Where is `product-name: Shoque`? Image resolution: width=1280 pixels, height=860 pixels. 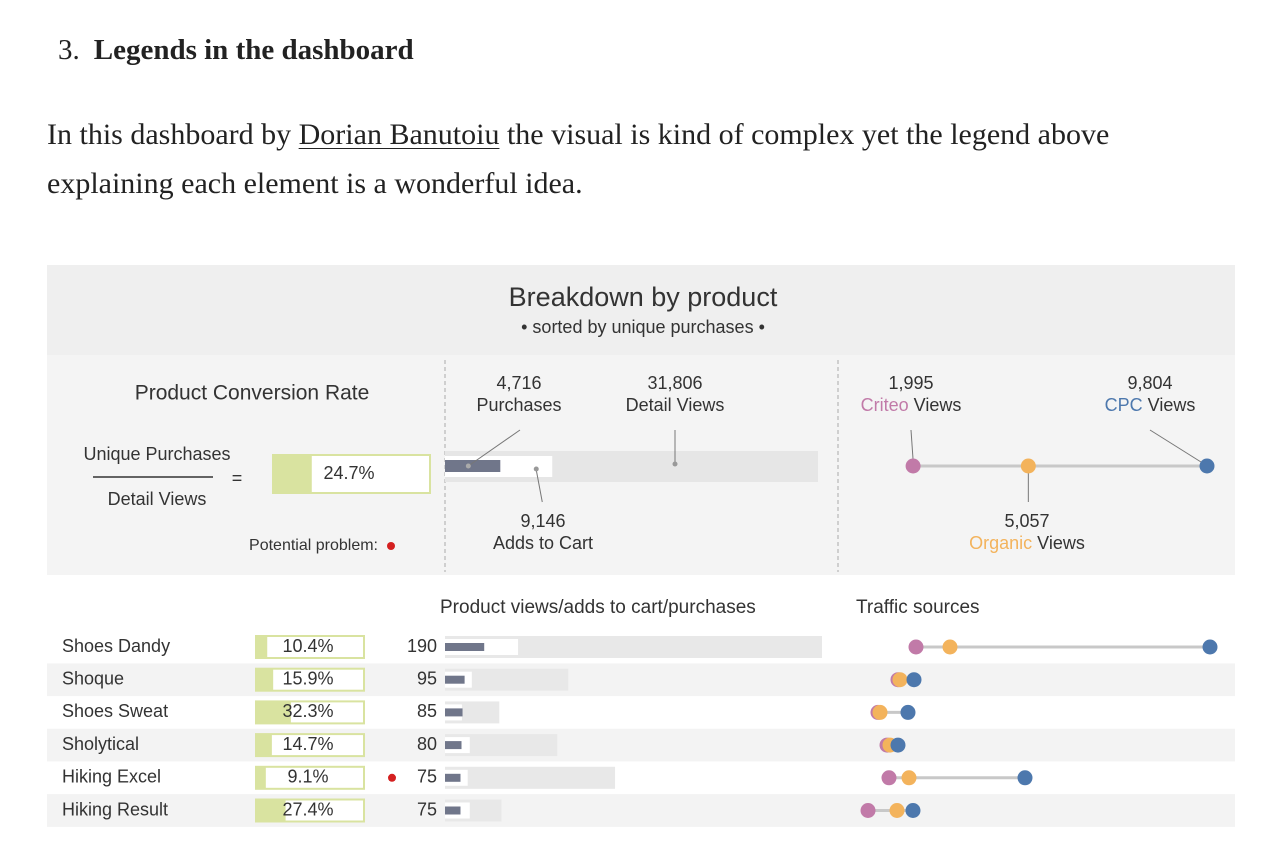
product-name: Shoque is located at coordinates (93, 678).